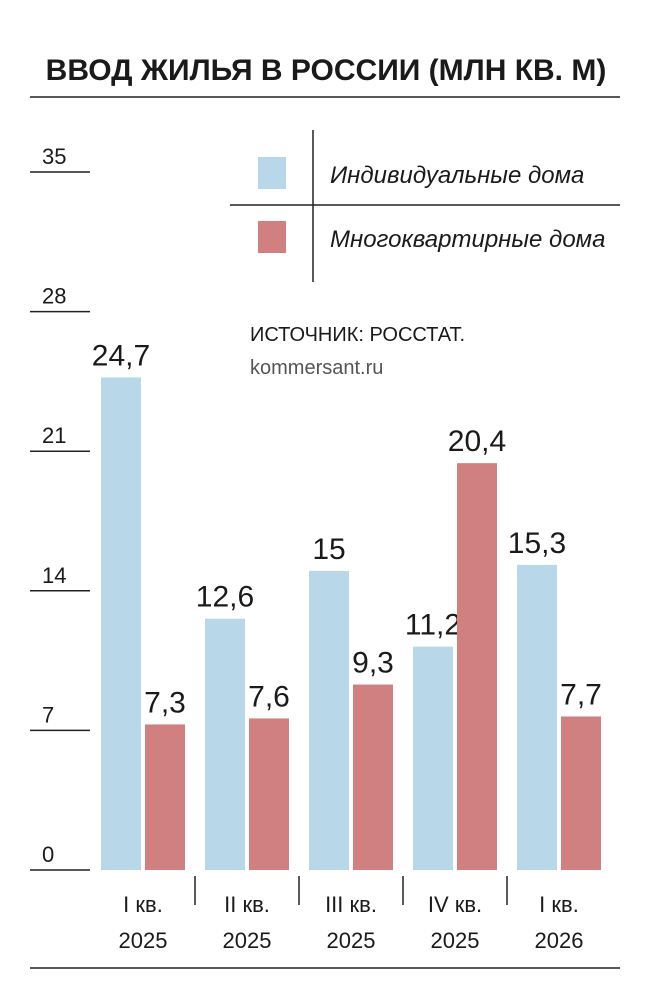 The height and width of the screenshot is (1000, 652). Describe the element at coordinates (477, 441) in the screenshot. I see `value-label: 20,4` at that location.